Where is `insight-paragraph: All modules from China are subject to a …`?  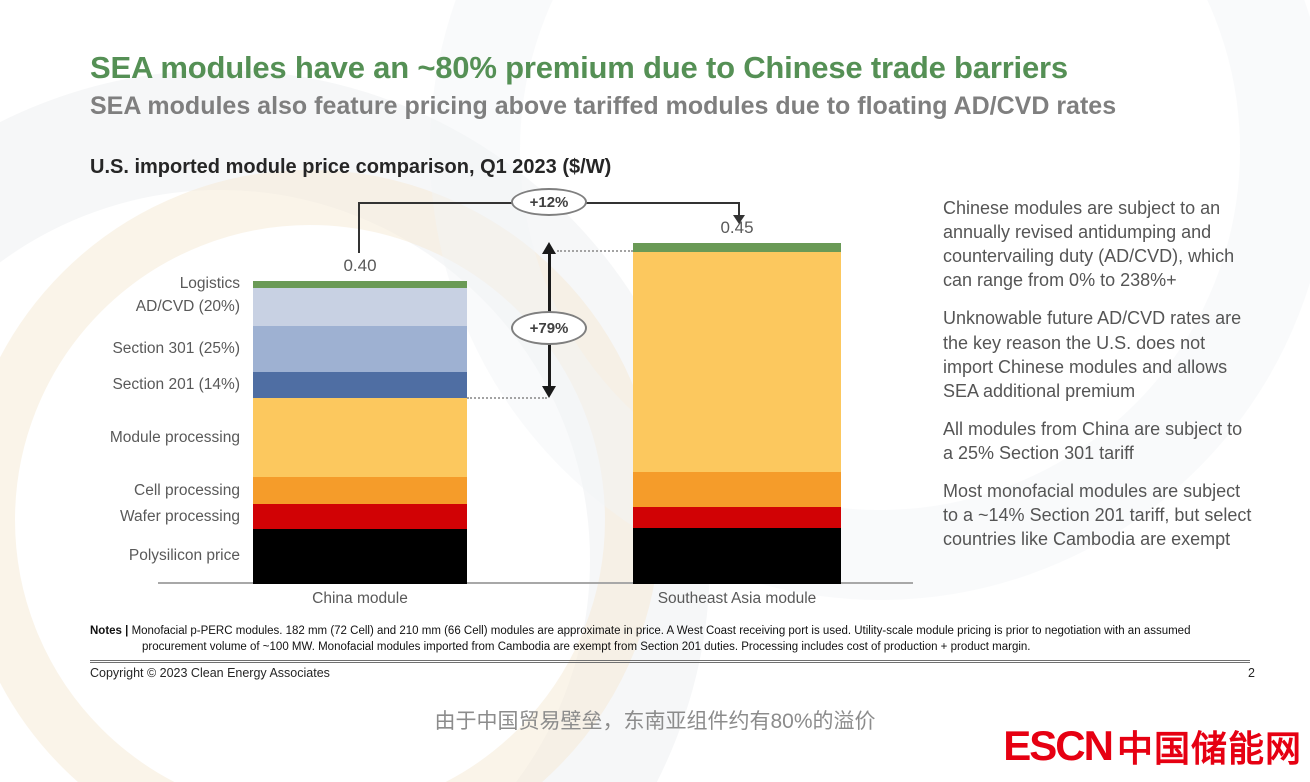 insight-paragraph: All modules from China are subject to a … is located at coordinates (1093, 440).